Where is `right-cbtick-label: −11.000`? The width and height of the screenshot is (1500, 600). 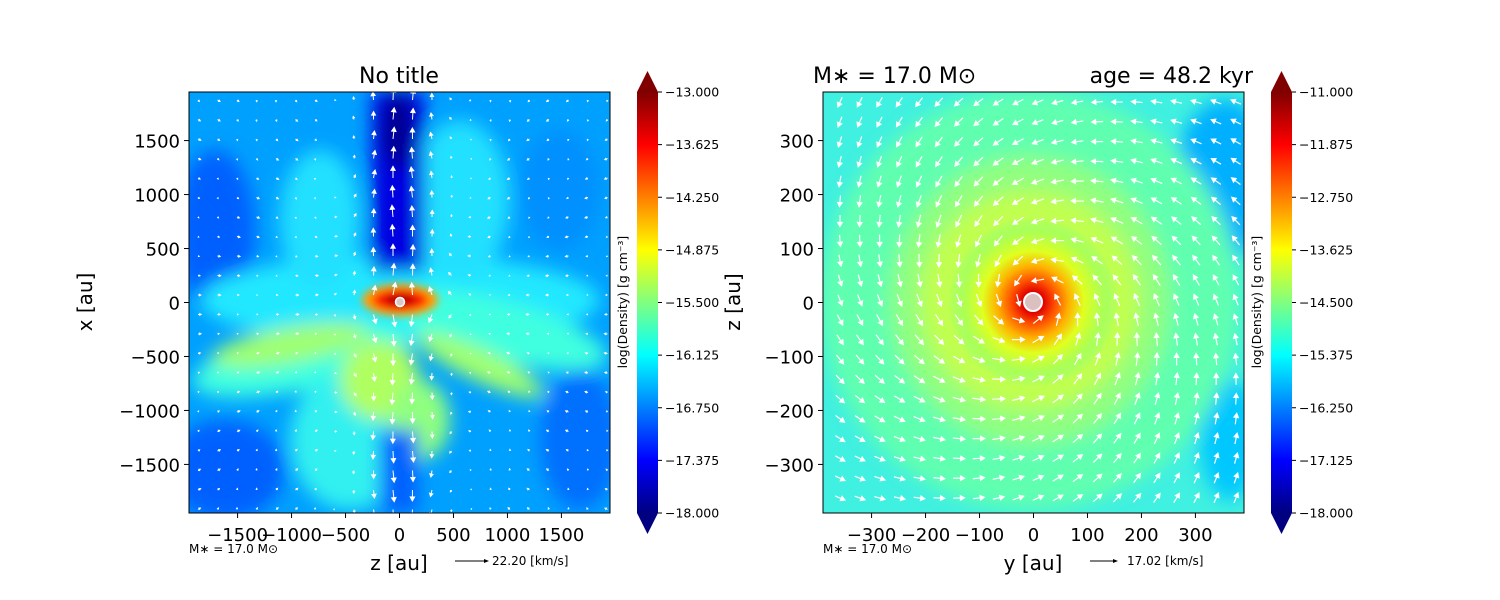 right-cbtick-label: −11.000 is located at coordinates (1326, 92).